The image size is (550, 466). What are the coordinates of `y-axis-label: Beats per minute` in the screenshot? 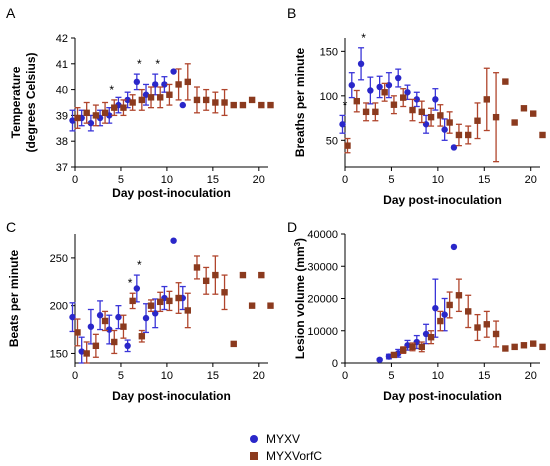 It's located at (14, 298).